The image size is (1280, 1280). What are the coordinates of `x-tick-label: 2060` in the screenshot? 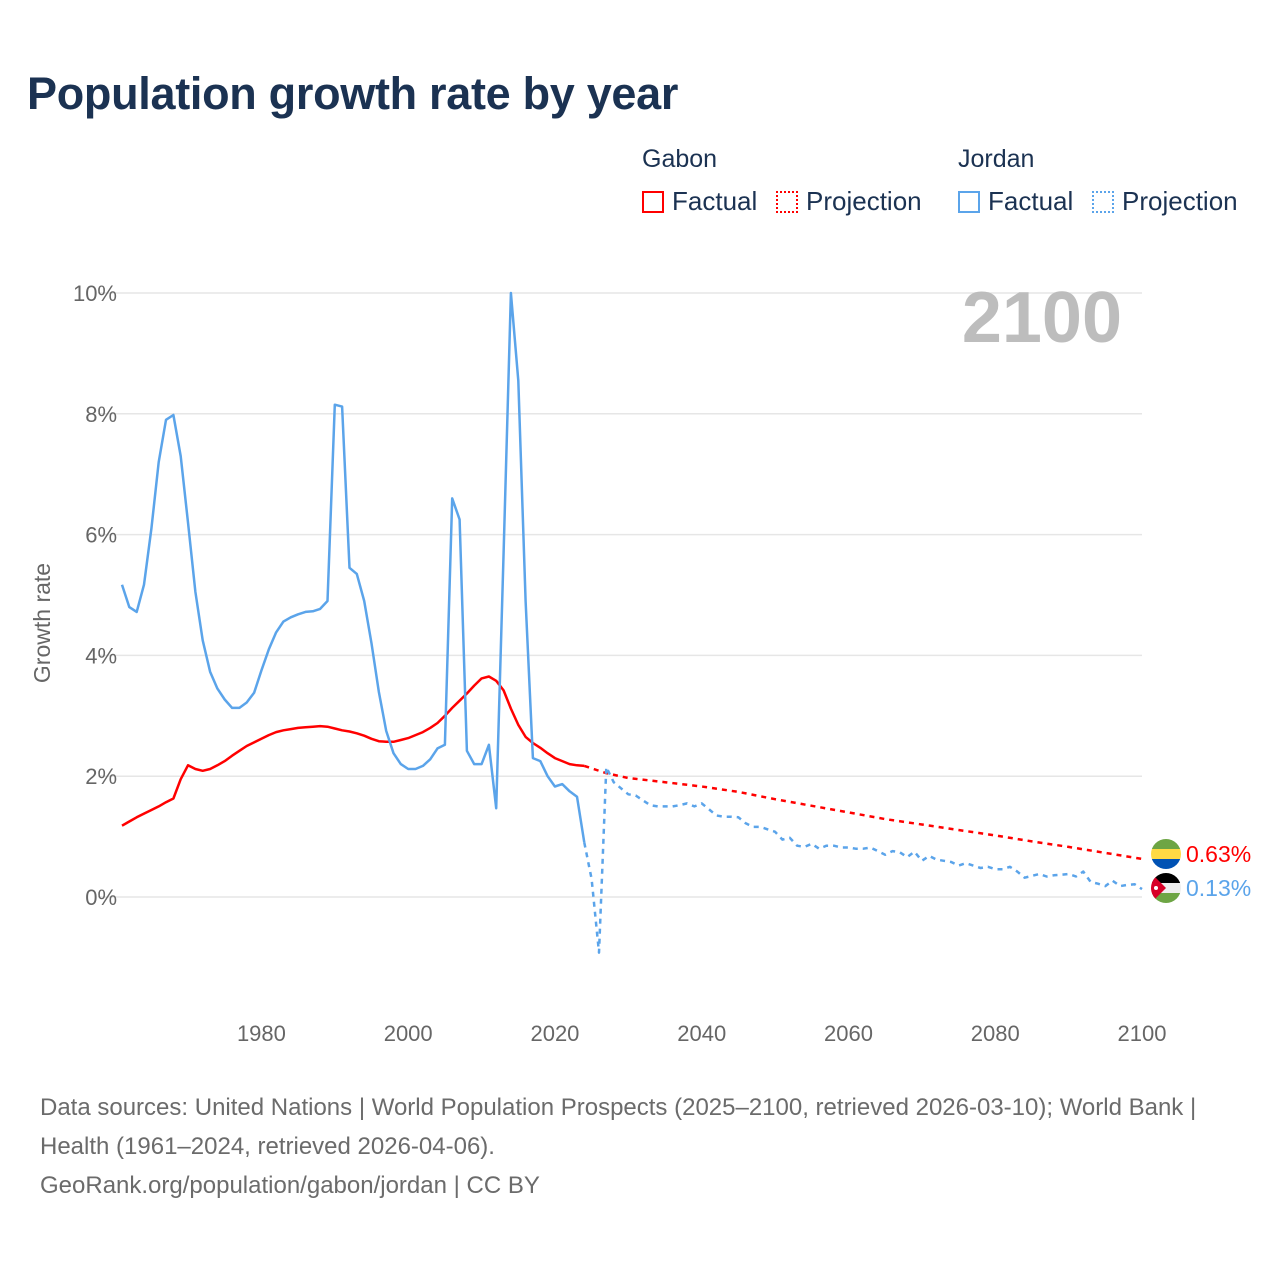 It's located at (848, 1033).